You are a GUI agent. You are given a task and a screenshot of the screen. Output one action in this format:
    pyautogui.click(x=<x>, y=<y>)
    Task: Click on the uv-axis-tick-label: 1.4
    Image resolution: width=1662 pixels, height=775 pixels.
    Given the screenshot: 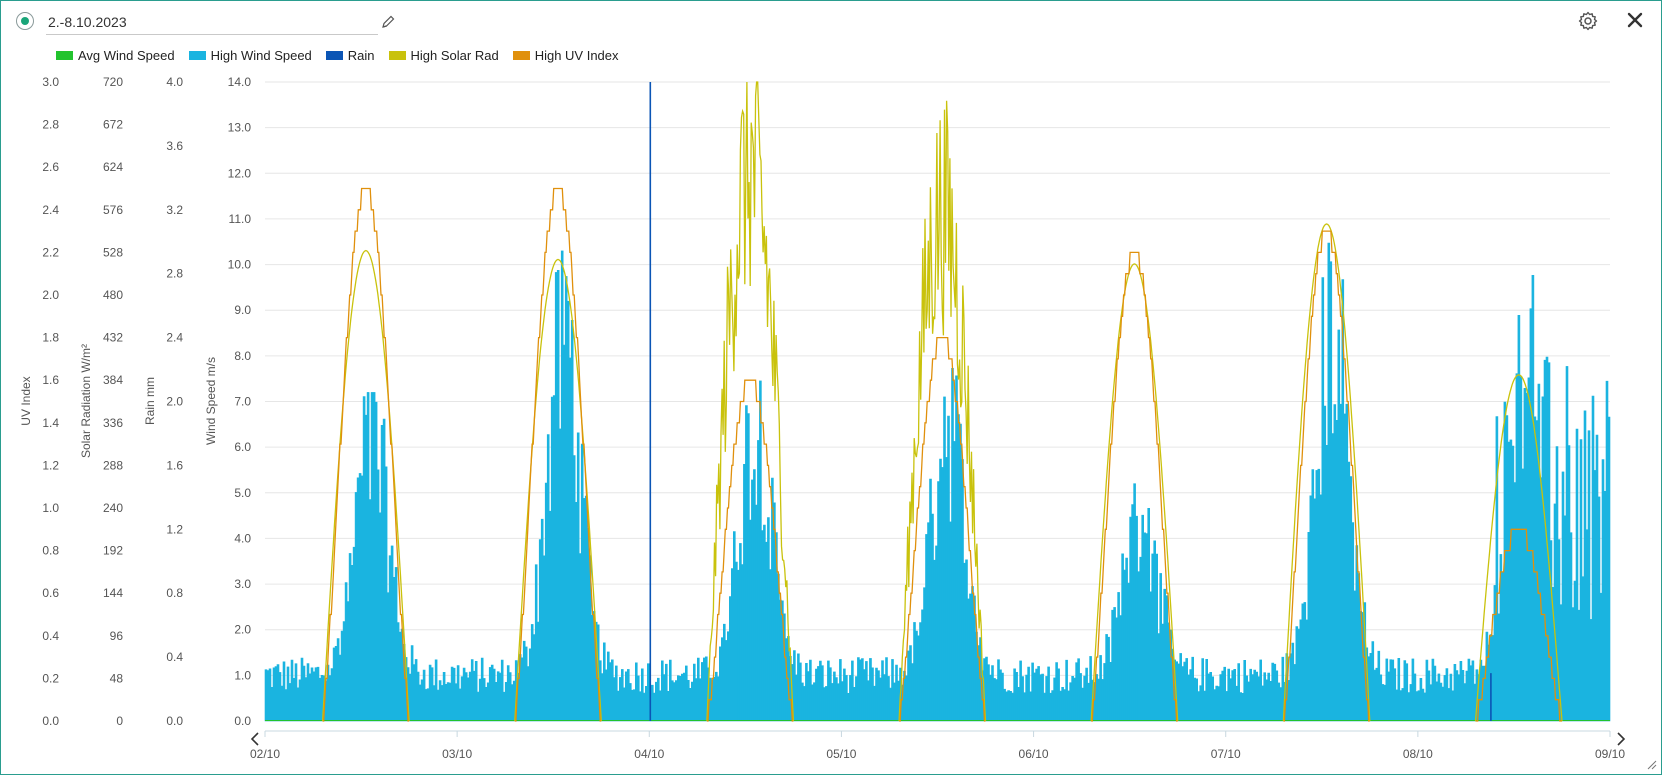 What is the action you would take?
    pyautogui.click(x=50, y=423)
    